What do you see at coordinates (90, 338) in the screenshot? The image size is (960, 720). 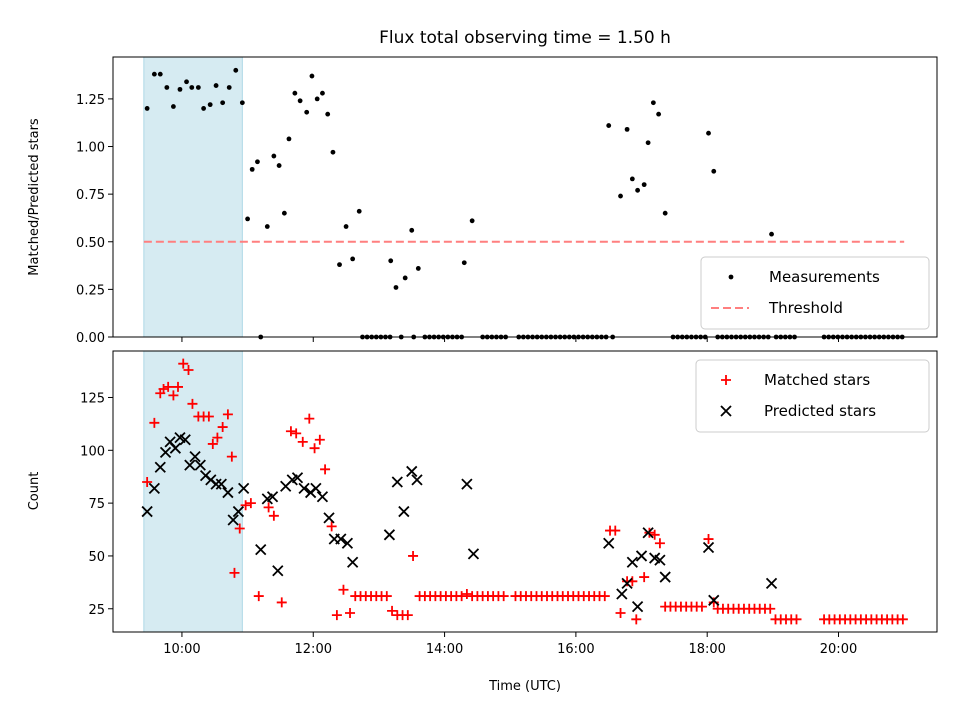 I see `y-tick-label: 0.00` at bounding box center [90, 338].